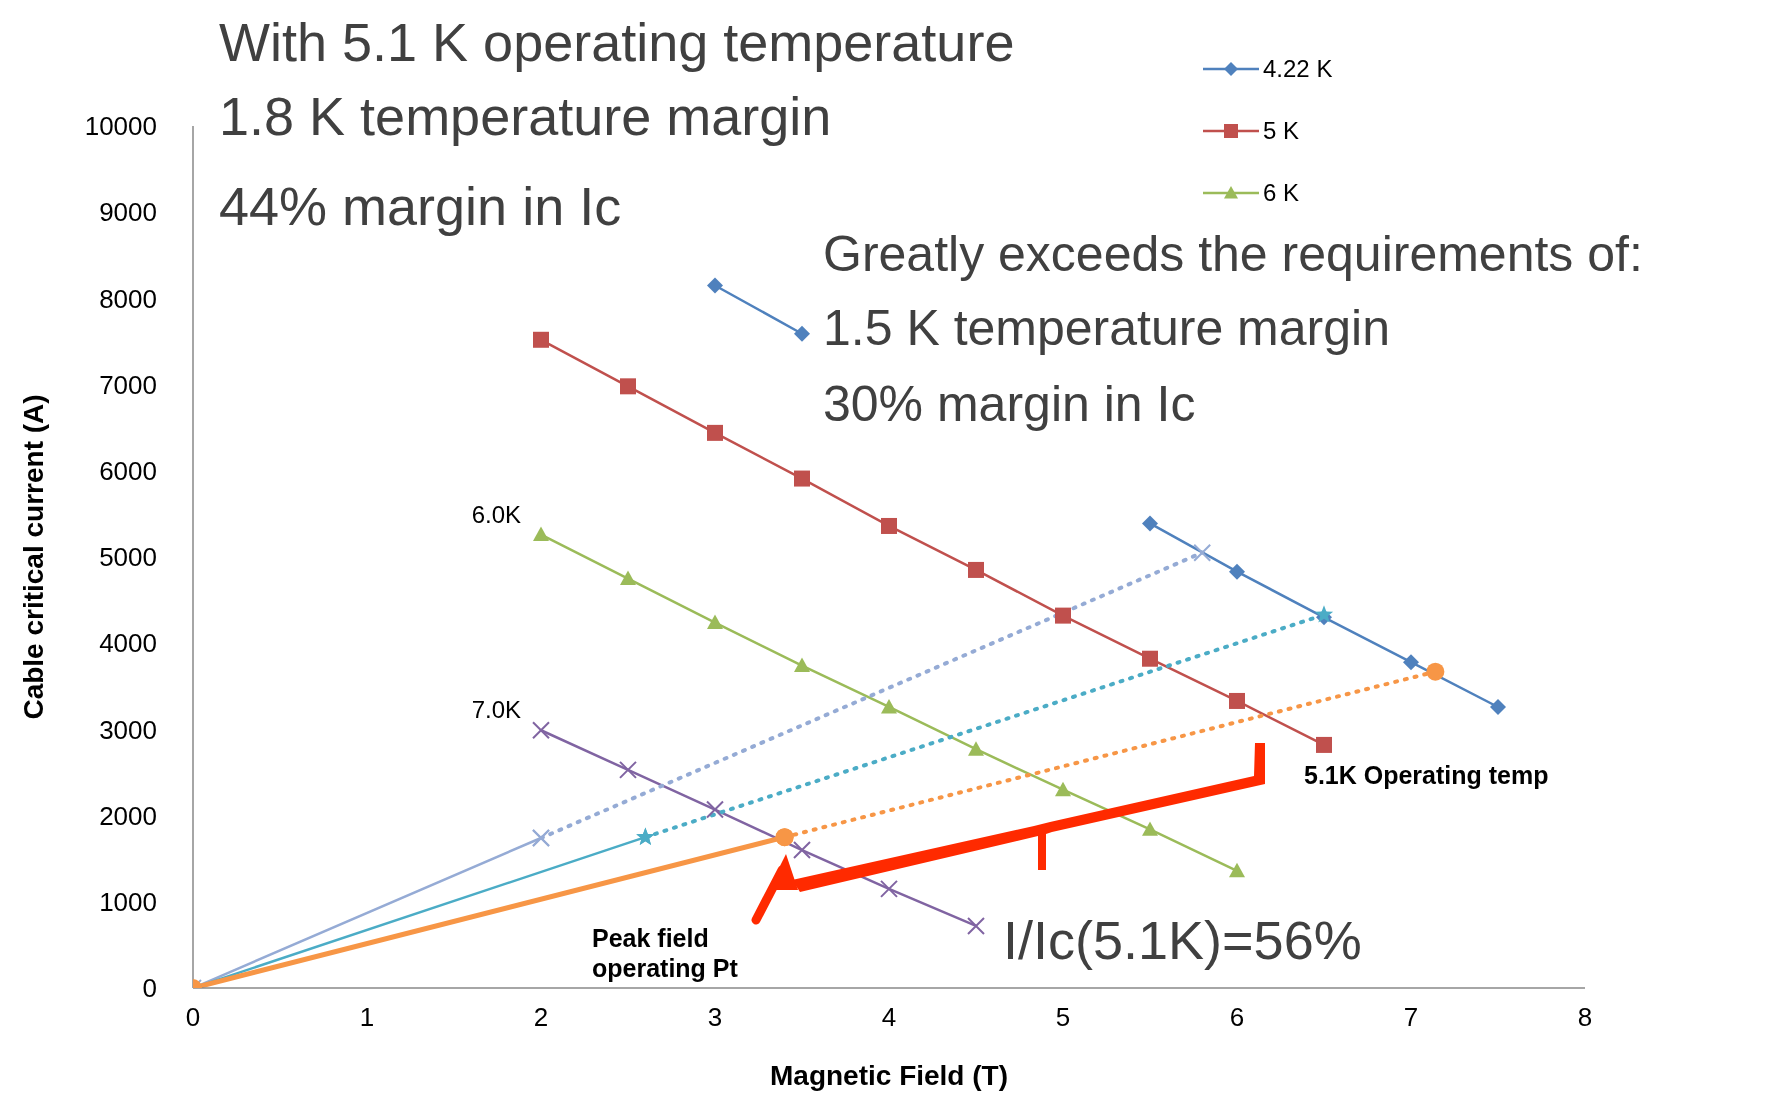  Describe the element at coordinates (128, 298) in the screenshot. I see `y-tick-label: 8000` at that location.